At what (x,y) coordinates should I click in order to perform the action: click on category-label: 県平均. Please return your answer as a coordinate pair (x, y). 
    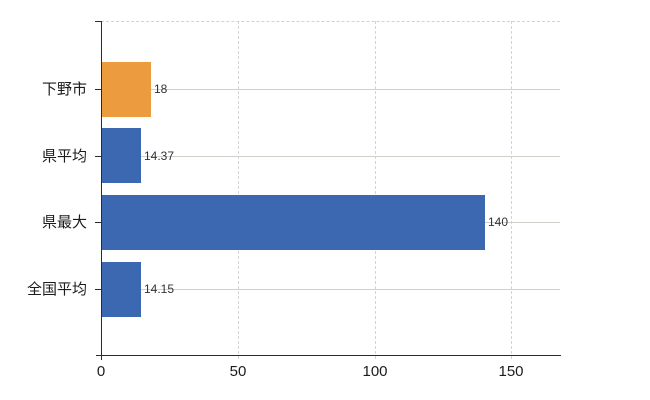
    Looking at the image, I should click on (64, 156).